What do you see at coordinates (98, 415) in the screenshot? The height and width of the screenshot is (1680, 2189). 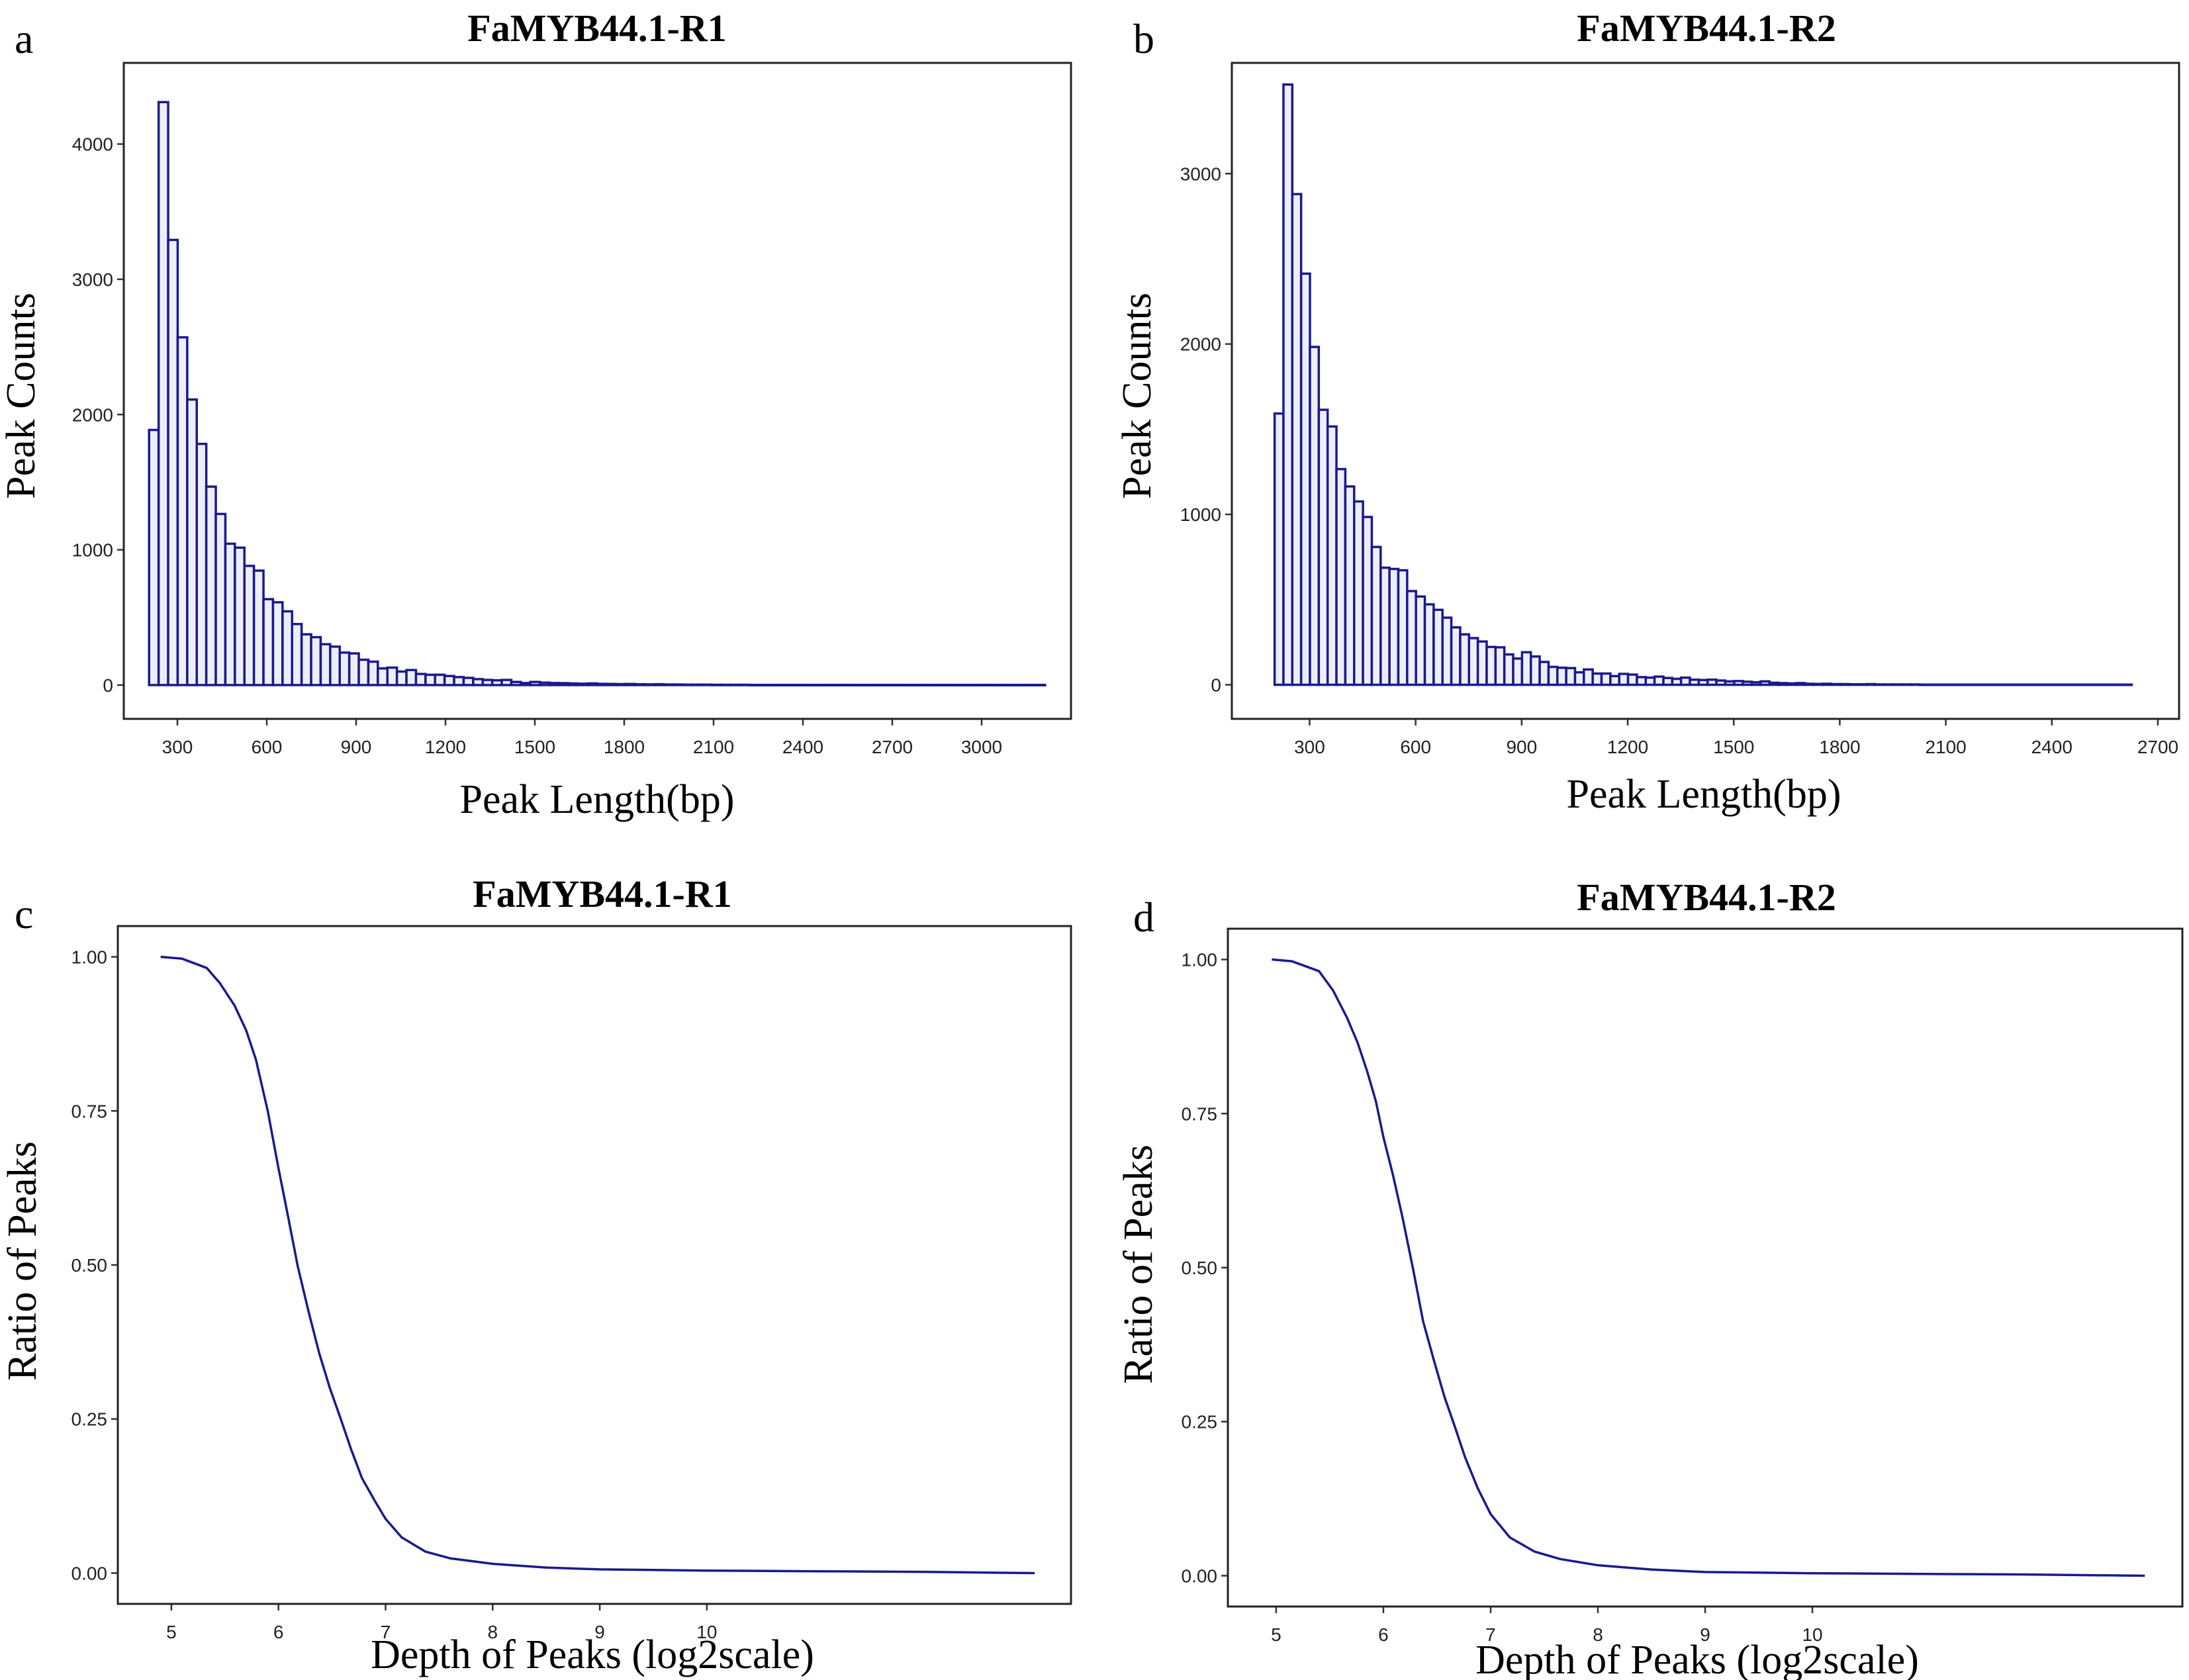 I see `panel-a-y-ticks: 0 1000 2000 3000 4000` at bounding box center [98, 415].